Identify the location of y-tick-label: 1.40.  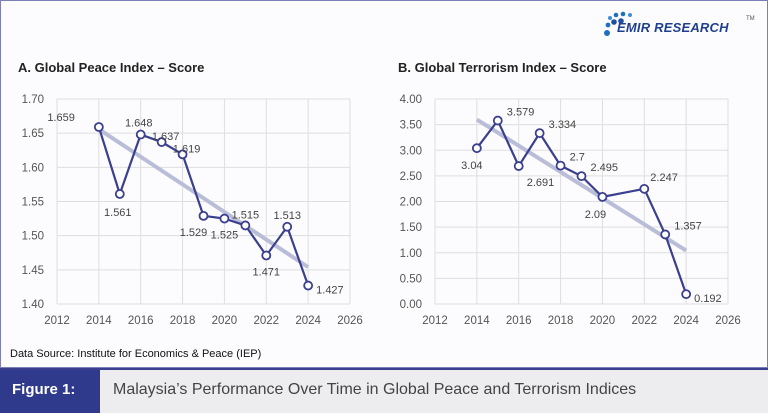
(33, 305).